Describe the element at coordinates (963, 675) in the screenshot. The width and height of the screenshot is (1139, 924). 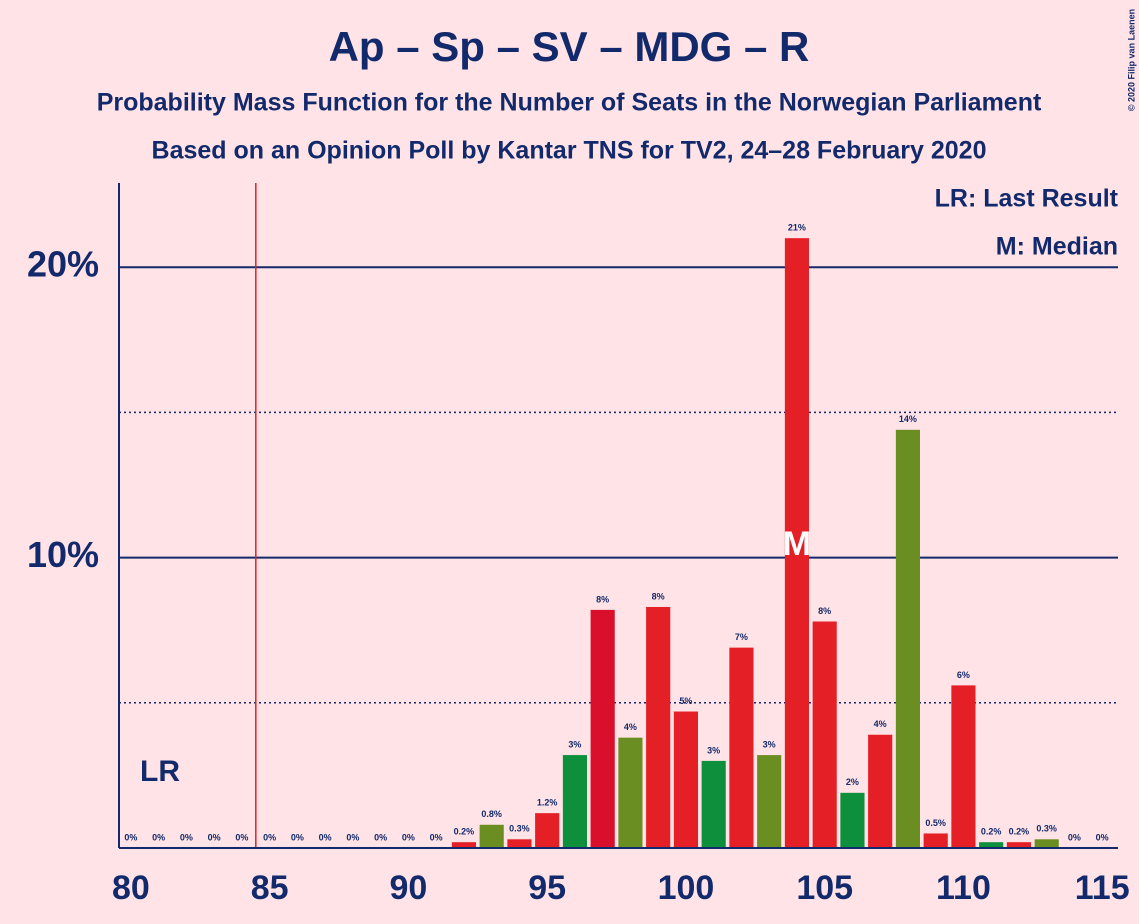
I see `value-label: 6%` at that location.